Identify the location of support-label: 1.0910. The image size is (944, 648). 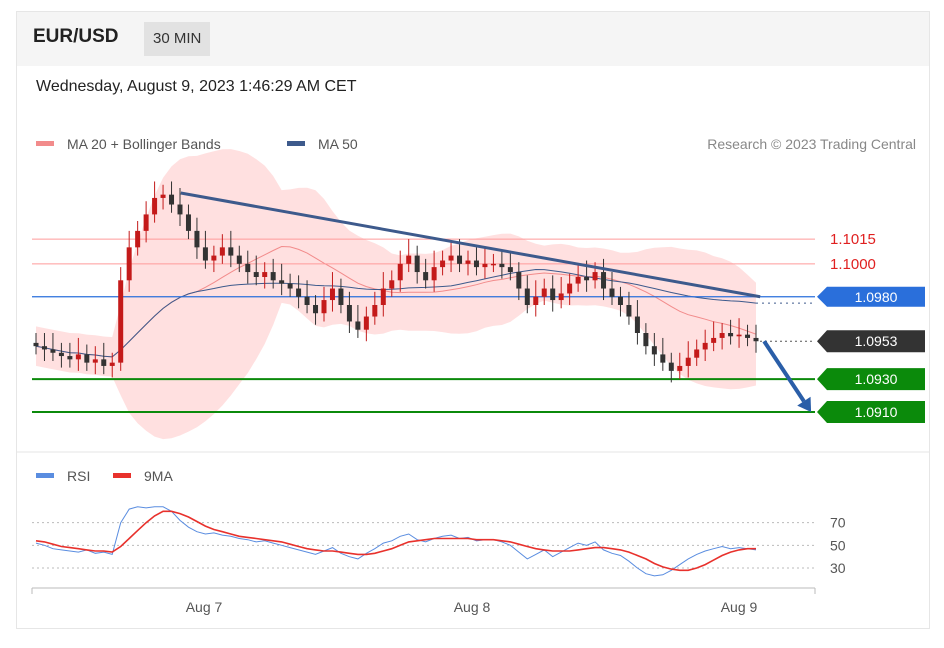
(876, 412).